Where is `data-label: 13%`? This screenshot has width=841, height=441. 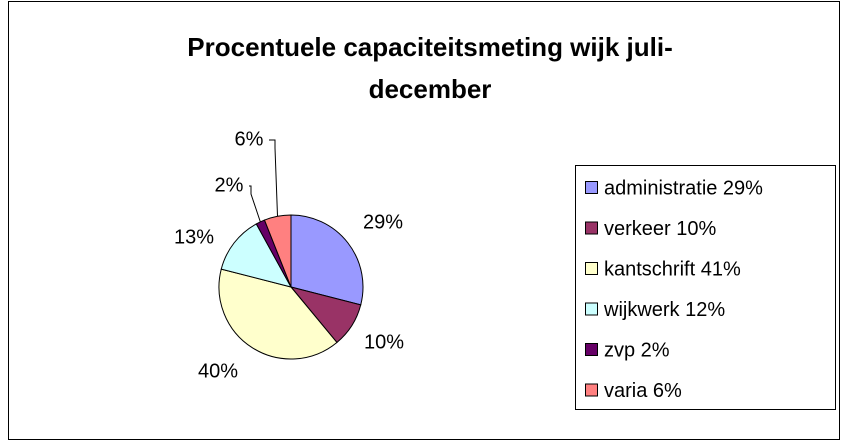 data-label: 13% is located at coordinates (194, 237).